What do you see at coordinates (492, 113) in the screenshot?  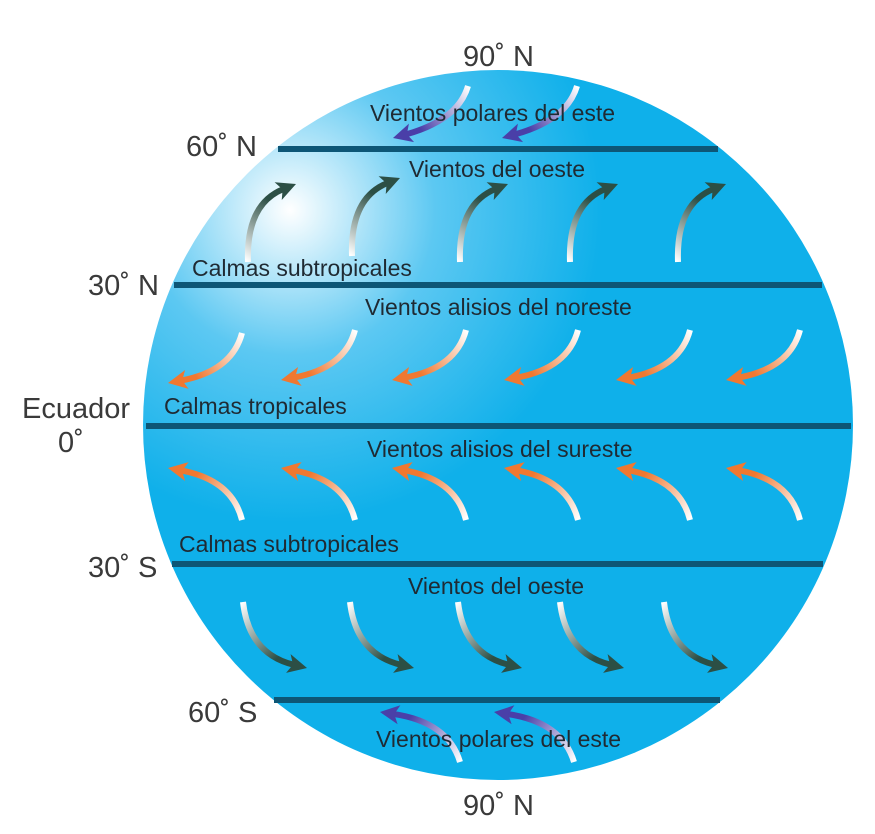 I see `zone-polar-easterlies-north: Vientos polares del este` at bounding box center [492, 113].